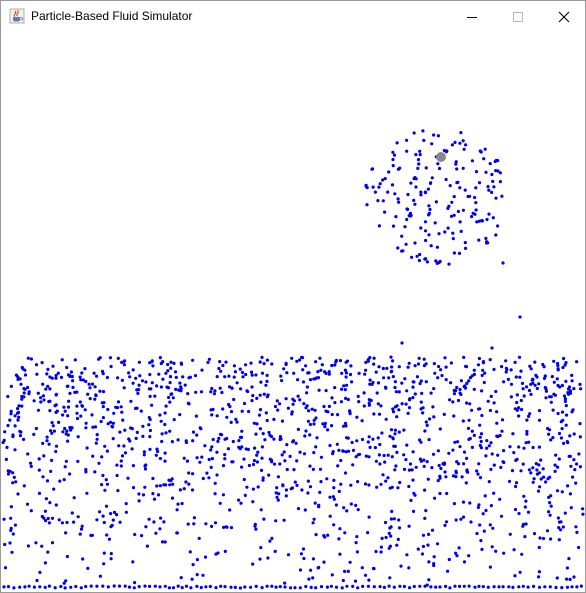  Describe the element at coordinates (293, 16) in the screenshot. I see `title-bar: Particle-Based Fluid Simulator` at that location.